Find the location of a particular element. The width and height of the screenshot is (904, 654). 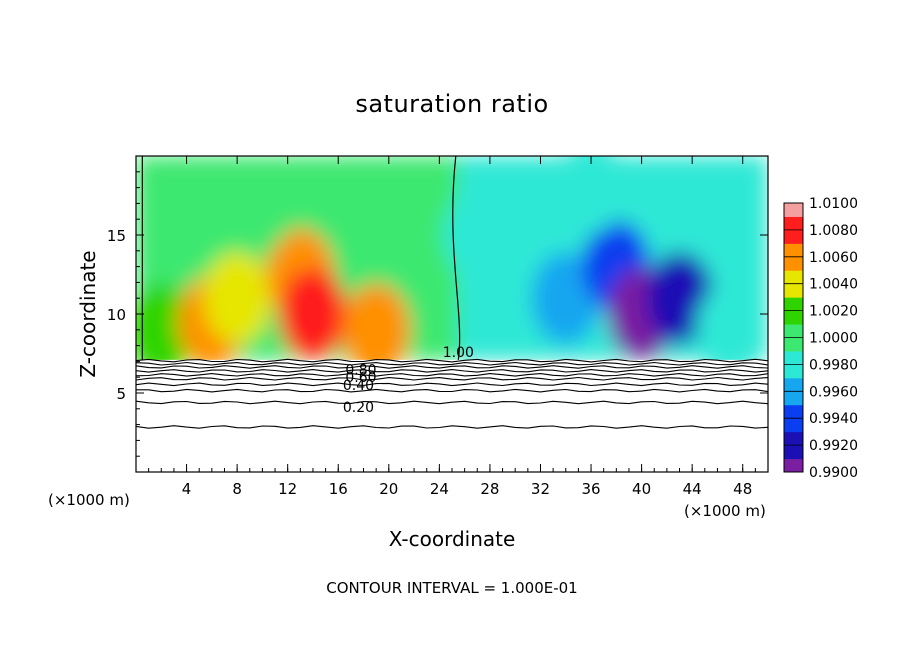

y-tick-label: 10 is located at coordinates (116, 315).